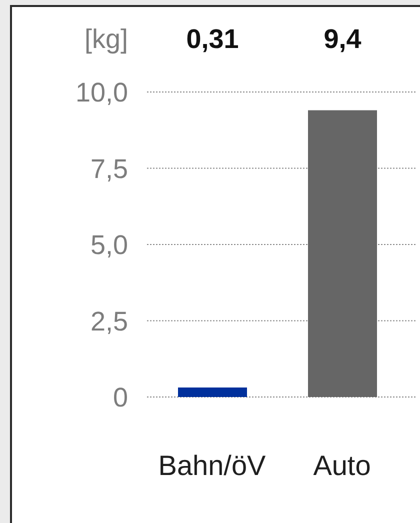 This screenshot has width=420, height=523. I want to click on y-tick-label: 10,0, so click(101, 93).